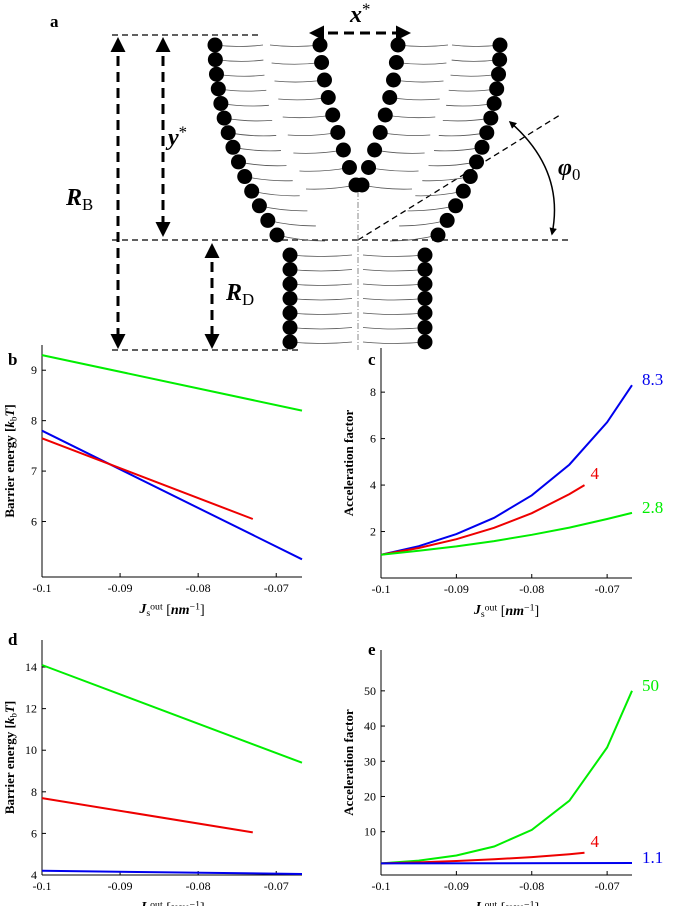  Describe the element at coordinates (506, 610) in the screenshot. I see `x-axis-label: Jsout [nm−1]` at that location.